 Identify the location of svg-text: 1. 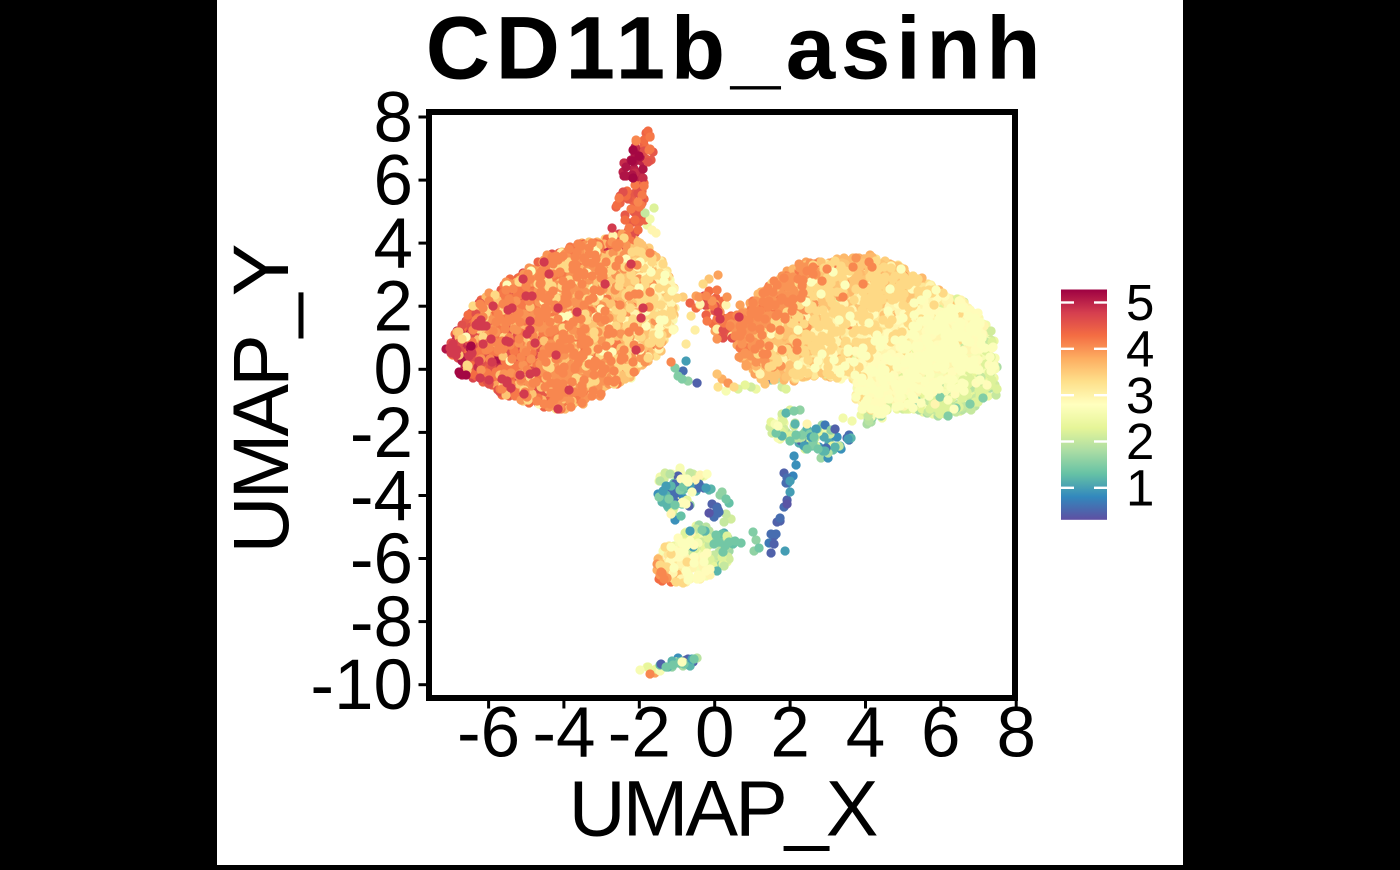
(1140, 487).